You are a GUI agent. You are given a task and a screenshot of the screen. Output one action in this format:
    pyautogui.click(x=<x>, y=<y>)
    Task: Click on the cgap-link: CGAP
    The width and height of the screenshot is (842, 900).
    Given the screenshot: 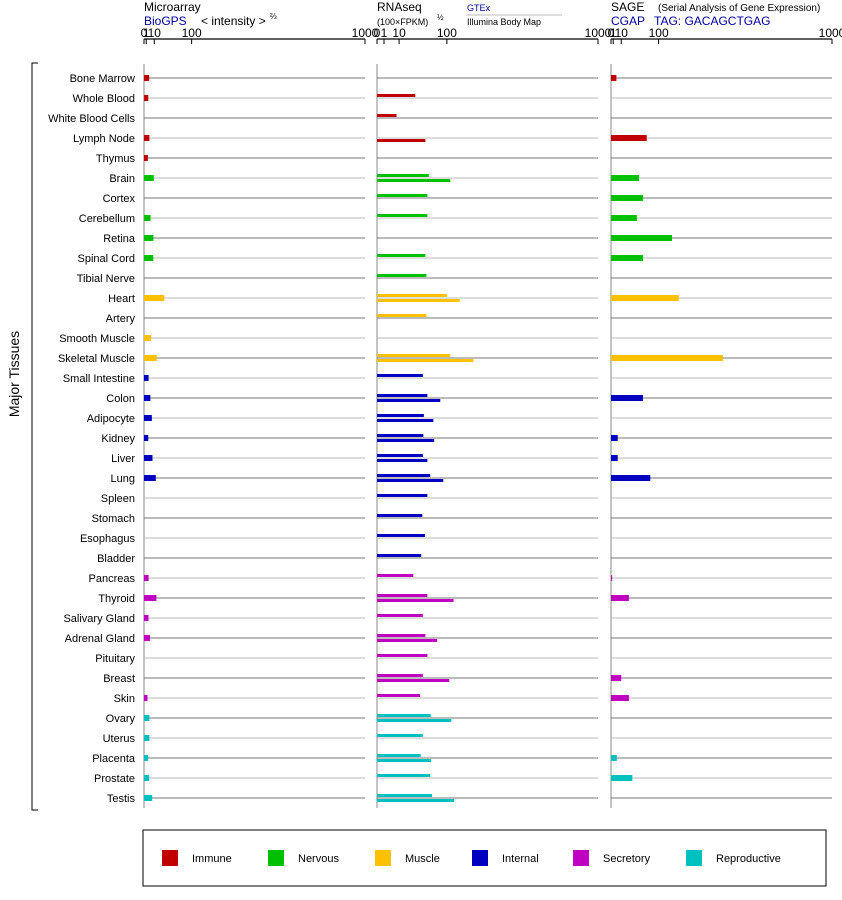 What is the action you would take?
    pyautogui.click(x=628, y=21)
    